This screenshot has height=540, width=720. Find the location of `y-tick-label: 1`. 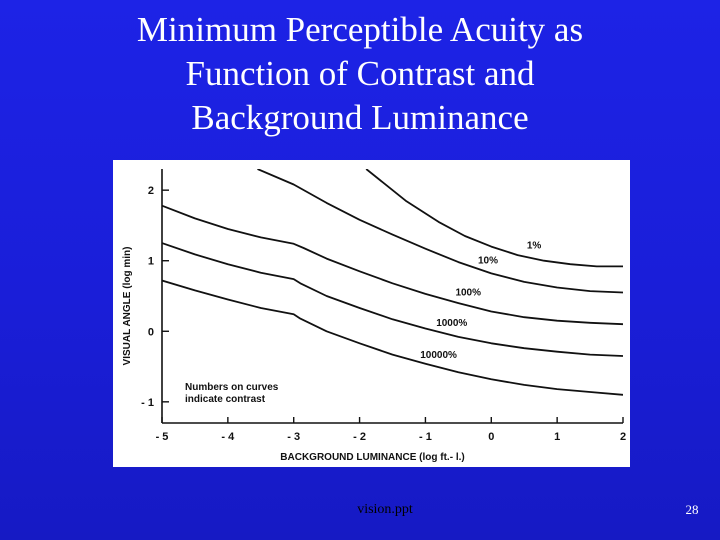

y-tick-label: 1 is located at coordinates (151, 262).